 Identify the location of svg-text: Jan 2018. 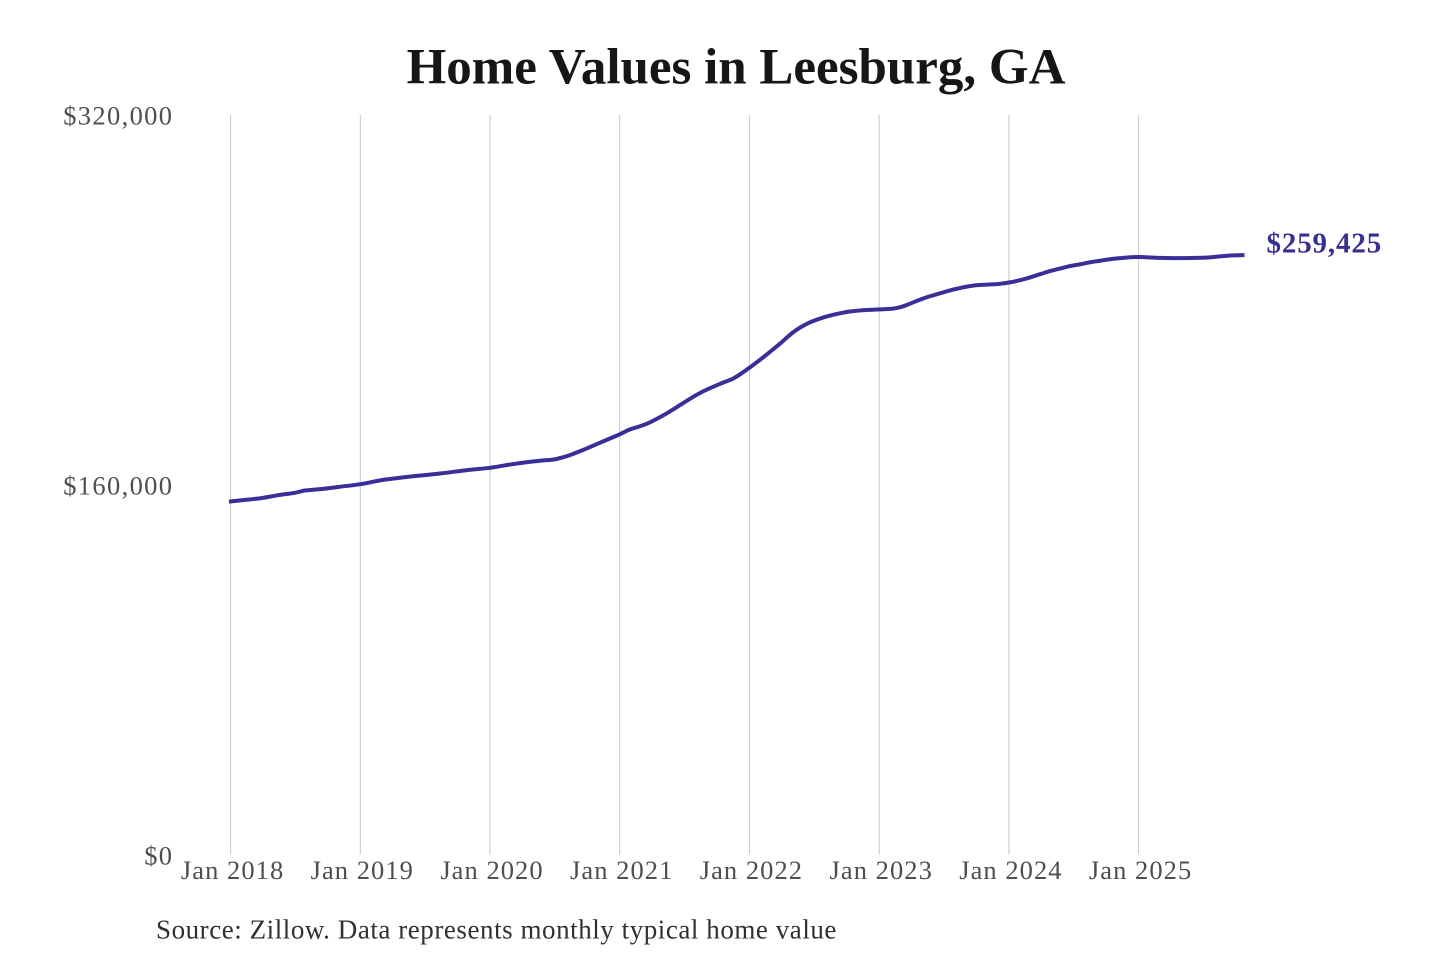
(232, 870).